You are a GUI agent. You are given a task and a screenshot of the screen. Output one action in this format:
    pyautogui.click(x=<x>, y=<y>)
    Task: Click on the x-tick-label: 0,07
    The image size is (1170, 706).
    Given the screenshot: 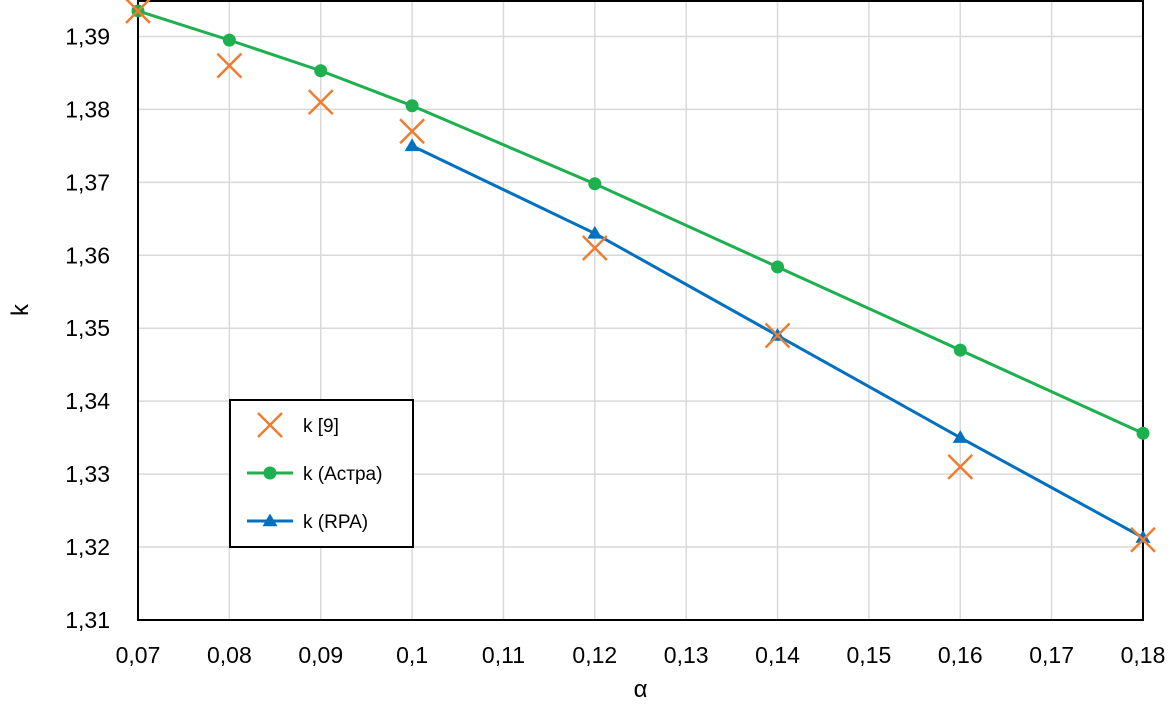 What is the action you would take?
    pyautogui.click(x=138, y=655)
    